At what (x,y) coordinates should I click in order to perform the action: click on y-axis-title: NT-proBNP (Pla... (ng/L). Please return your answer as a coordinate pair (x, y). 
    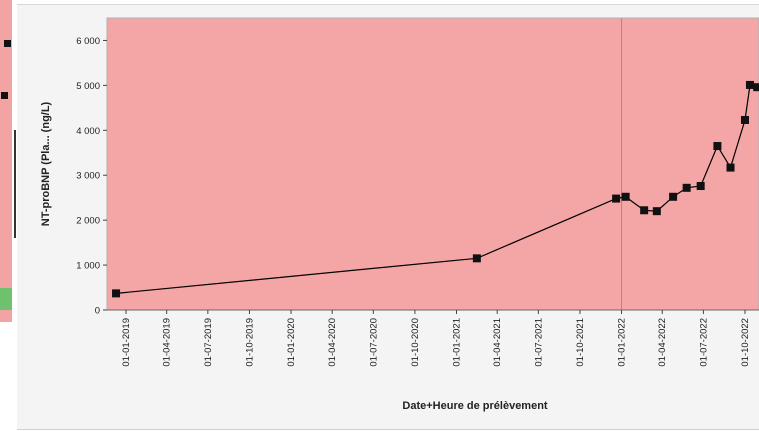
    Looking at the image, I should click on (46, 163).